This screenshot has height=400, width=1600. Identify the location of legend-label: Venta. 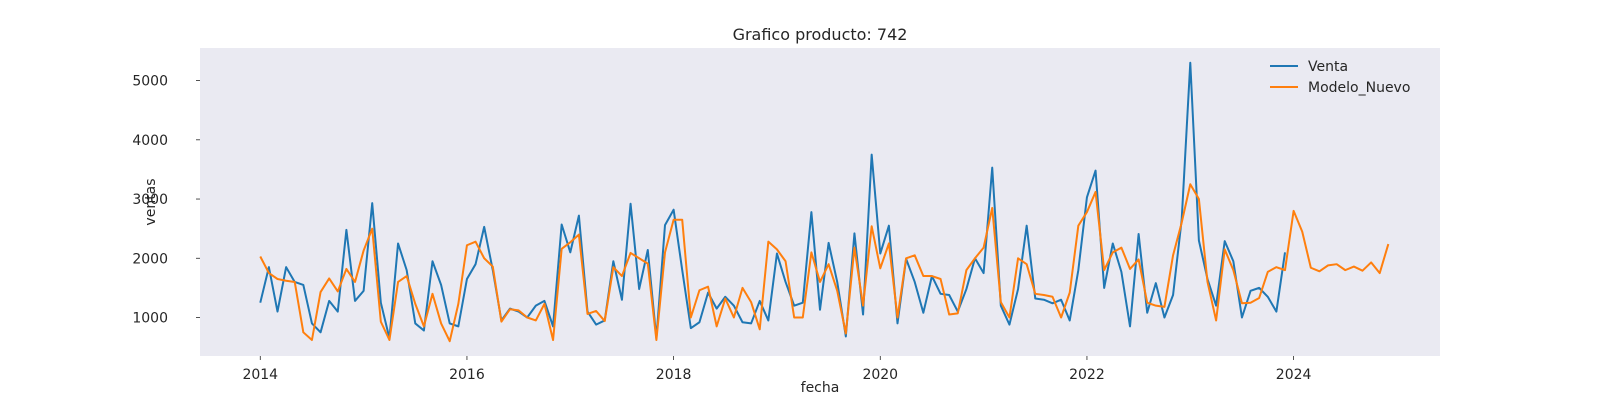
(1328, 67).